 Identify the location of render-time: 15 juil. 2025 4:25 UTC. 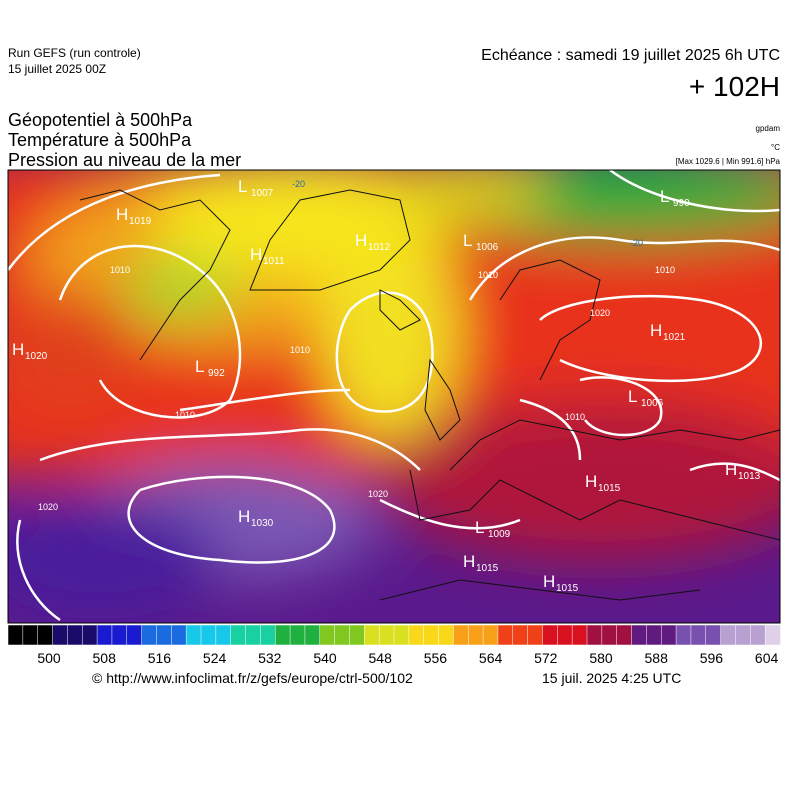
(611, 678).